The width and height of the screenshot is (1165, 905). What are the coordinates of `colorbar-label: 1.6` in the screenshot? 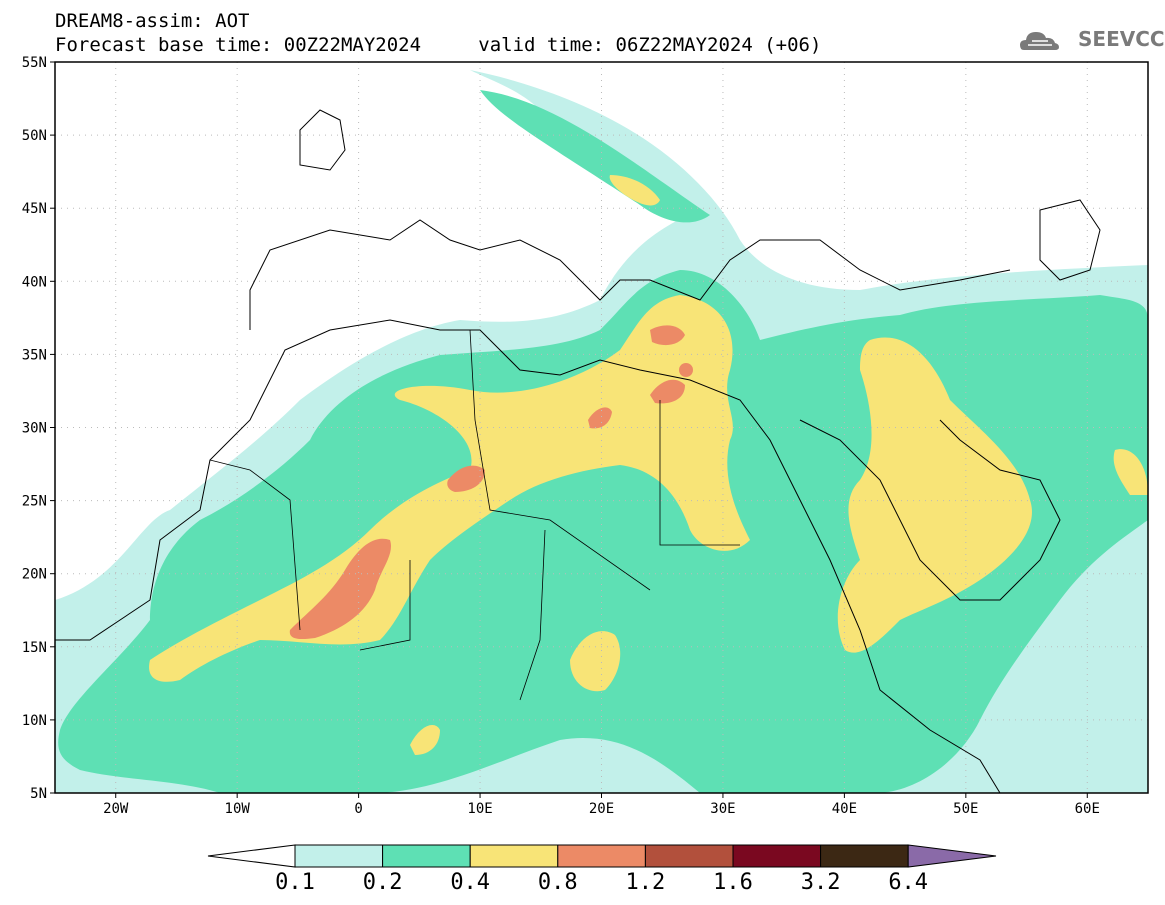 It's located at (733, 882).